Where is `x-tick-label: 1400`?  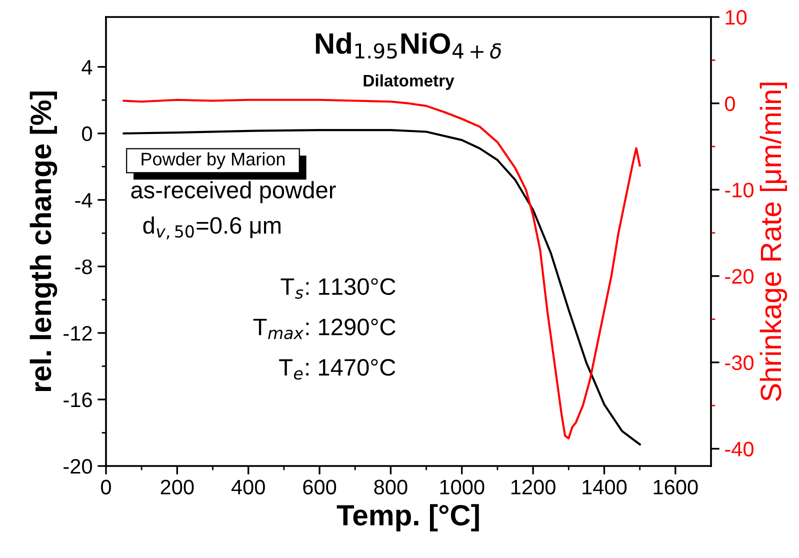 x-tick-label: 1400 is located at coordinates (604, 487).